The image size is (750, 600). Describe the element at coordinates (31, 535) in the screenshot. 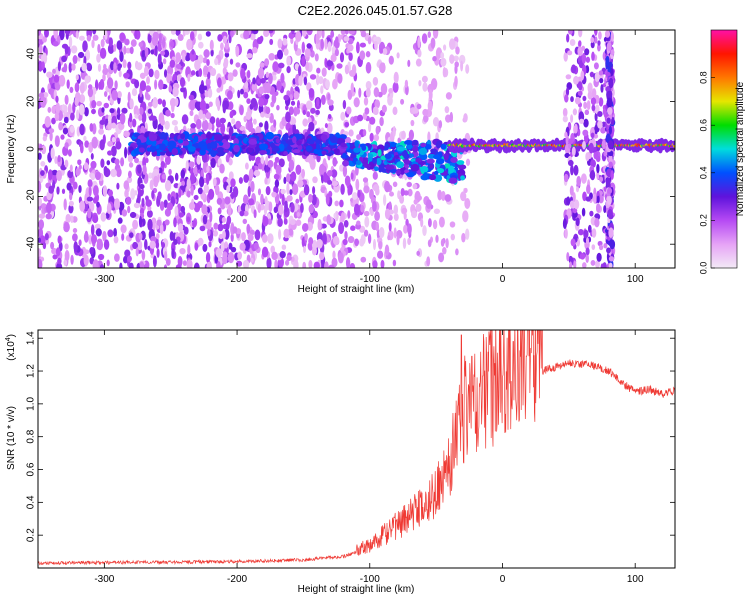

I see `y-tick-label: 0.2` at that location.